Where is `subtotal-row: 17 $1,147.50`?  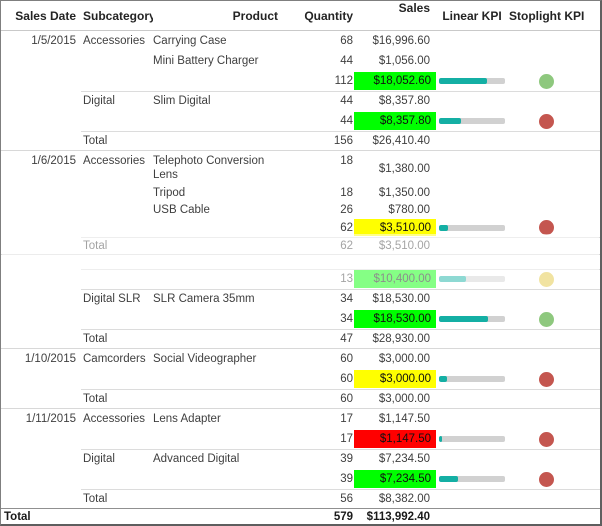 subtotal-row: 17 $1,147.50 is located at coordinates (300, 439).